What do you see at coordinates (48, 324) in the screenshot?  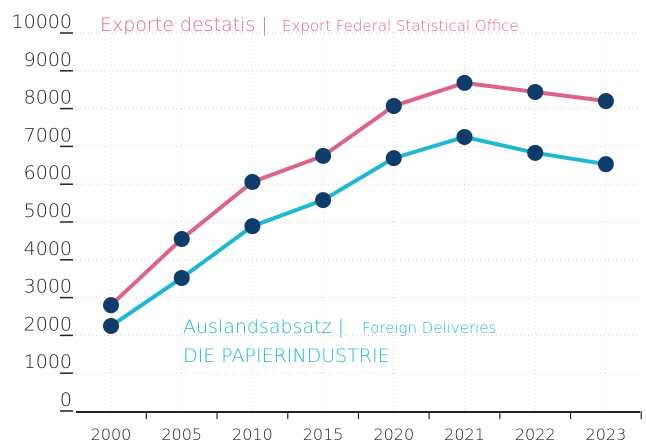 I see `y-tick-label: 2000` at bounding box center [48, 324].